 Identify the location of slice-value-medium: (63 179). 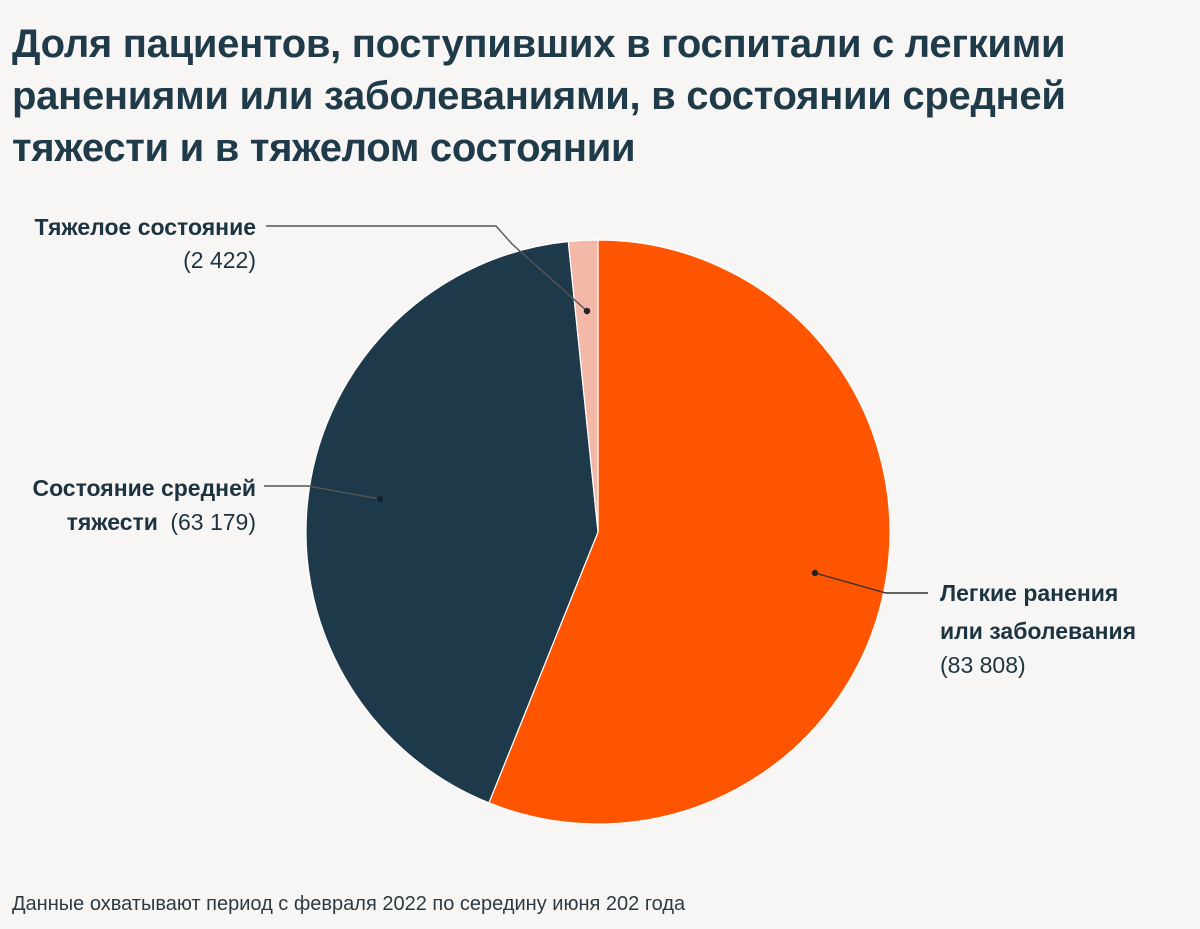
(213, 522).